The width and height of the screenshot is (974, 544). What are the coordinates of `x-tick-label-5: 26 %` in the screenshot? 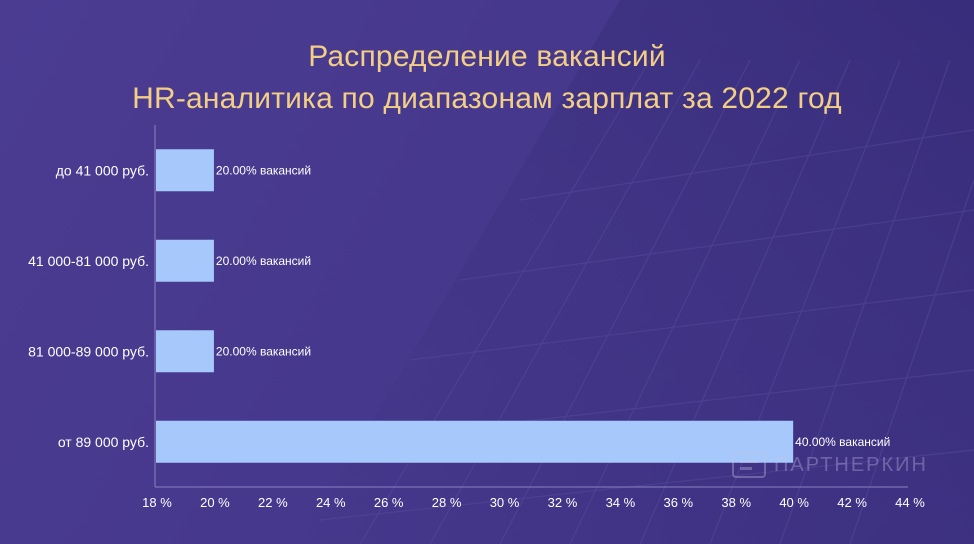 It's located at (389, 502).